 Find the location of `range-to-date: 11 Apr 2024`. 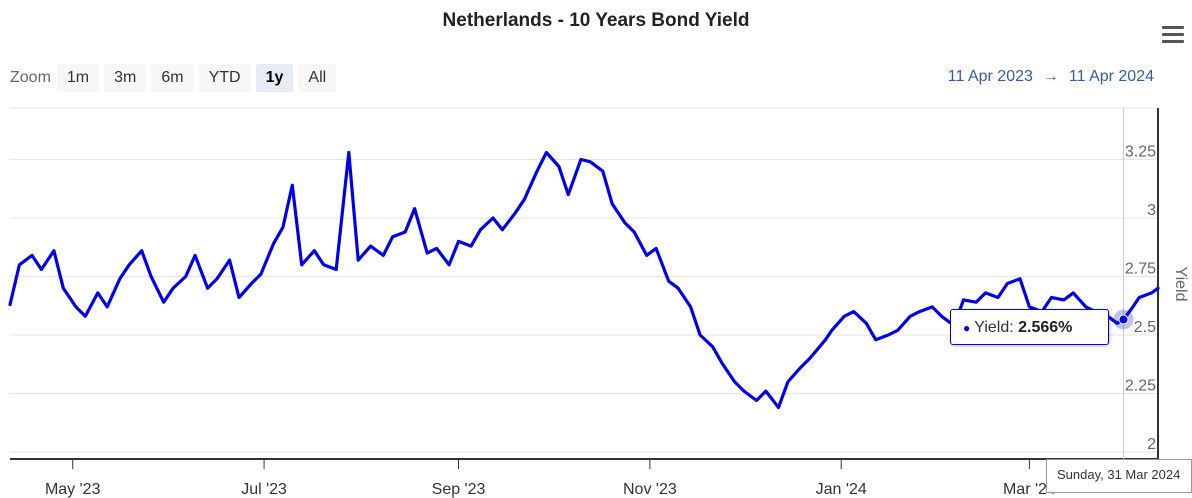

range-to-date: 11 Apr 2024 is located at coordinates (1111, 76).